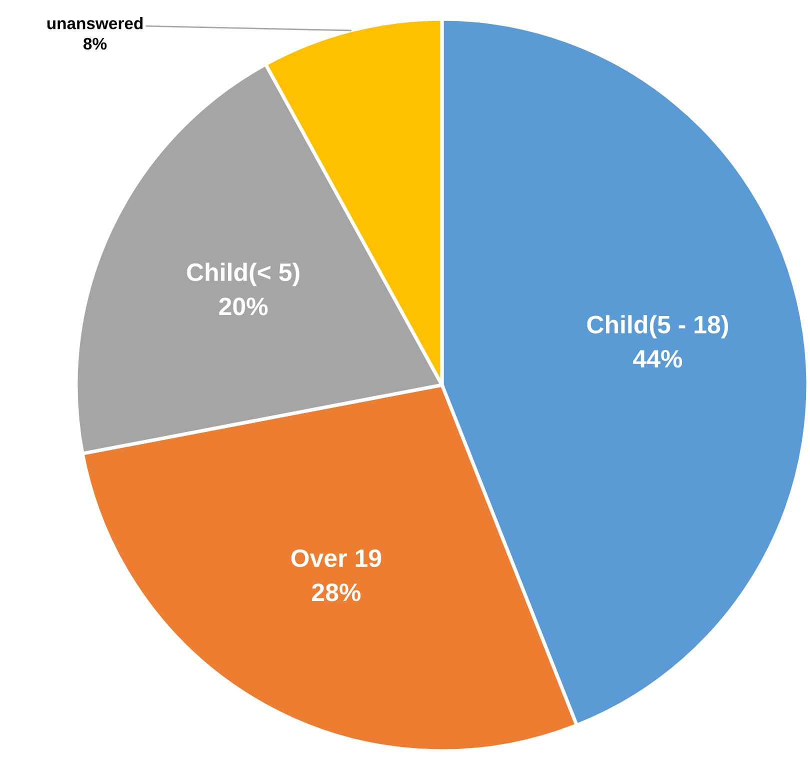  I want to click on data-label: 20%, so click(243, 307).